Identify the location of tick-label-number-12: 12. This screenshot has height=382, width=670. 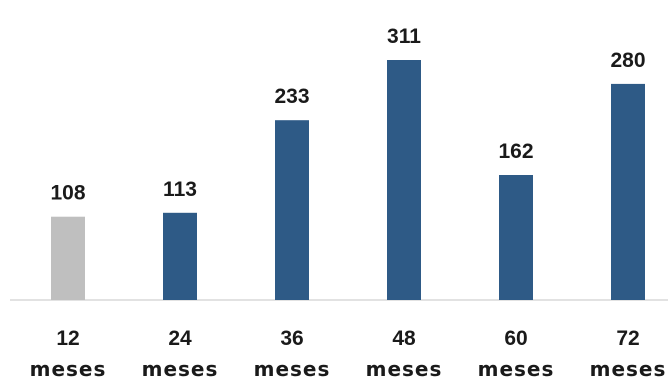
(67, 338).